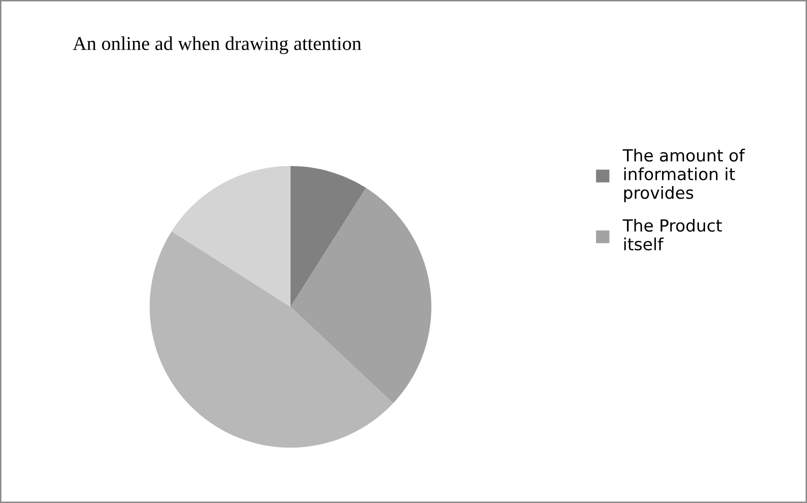 The width and height of the screenshot is (807, 503). Describe the element at coordinates (683, 175) in the screenshot. I see `legend-label: The amount of information it provides` at that location.